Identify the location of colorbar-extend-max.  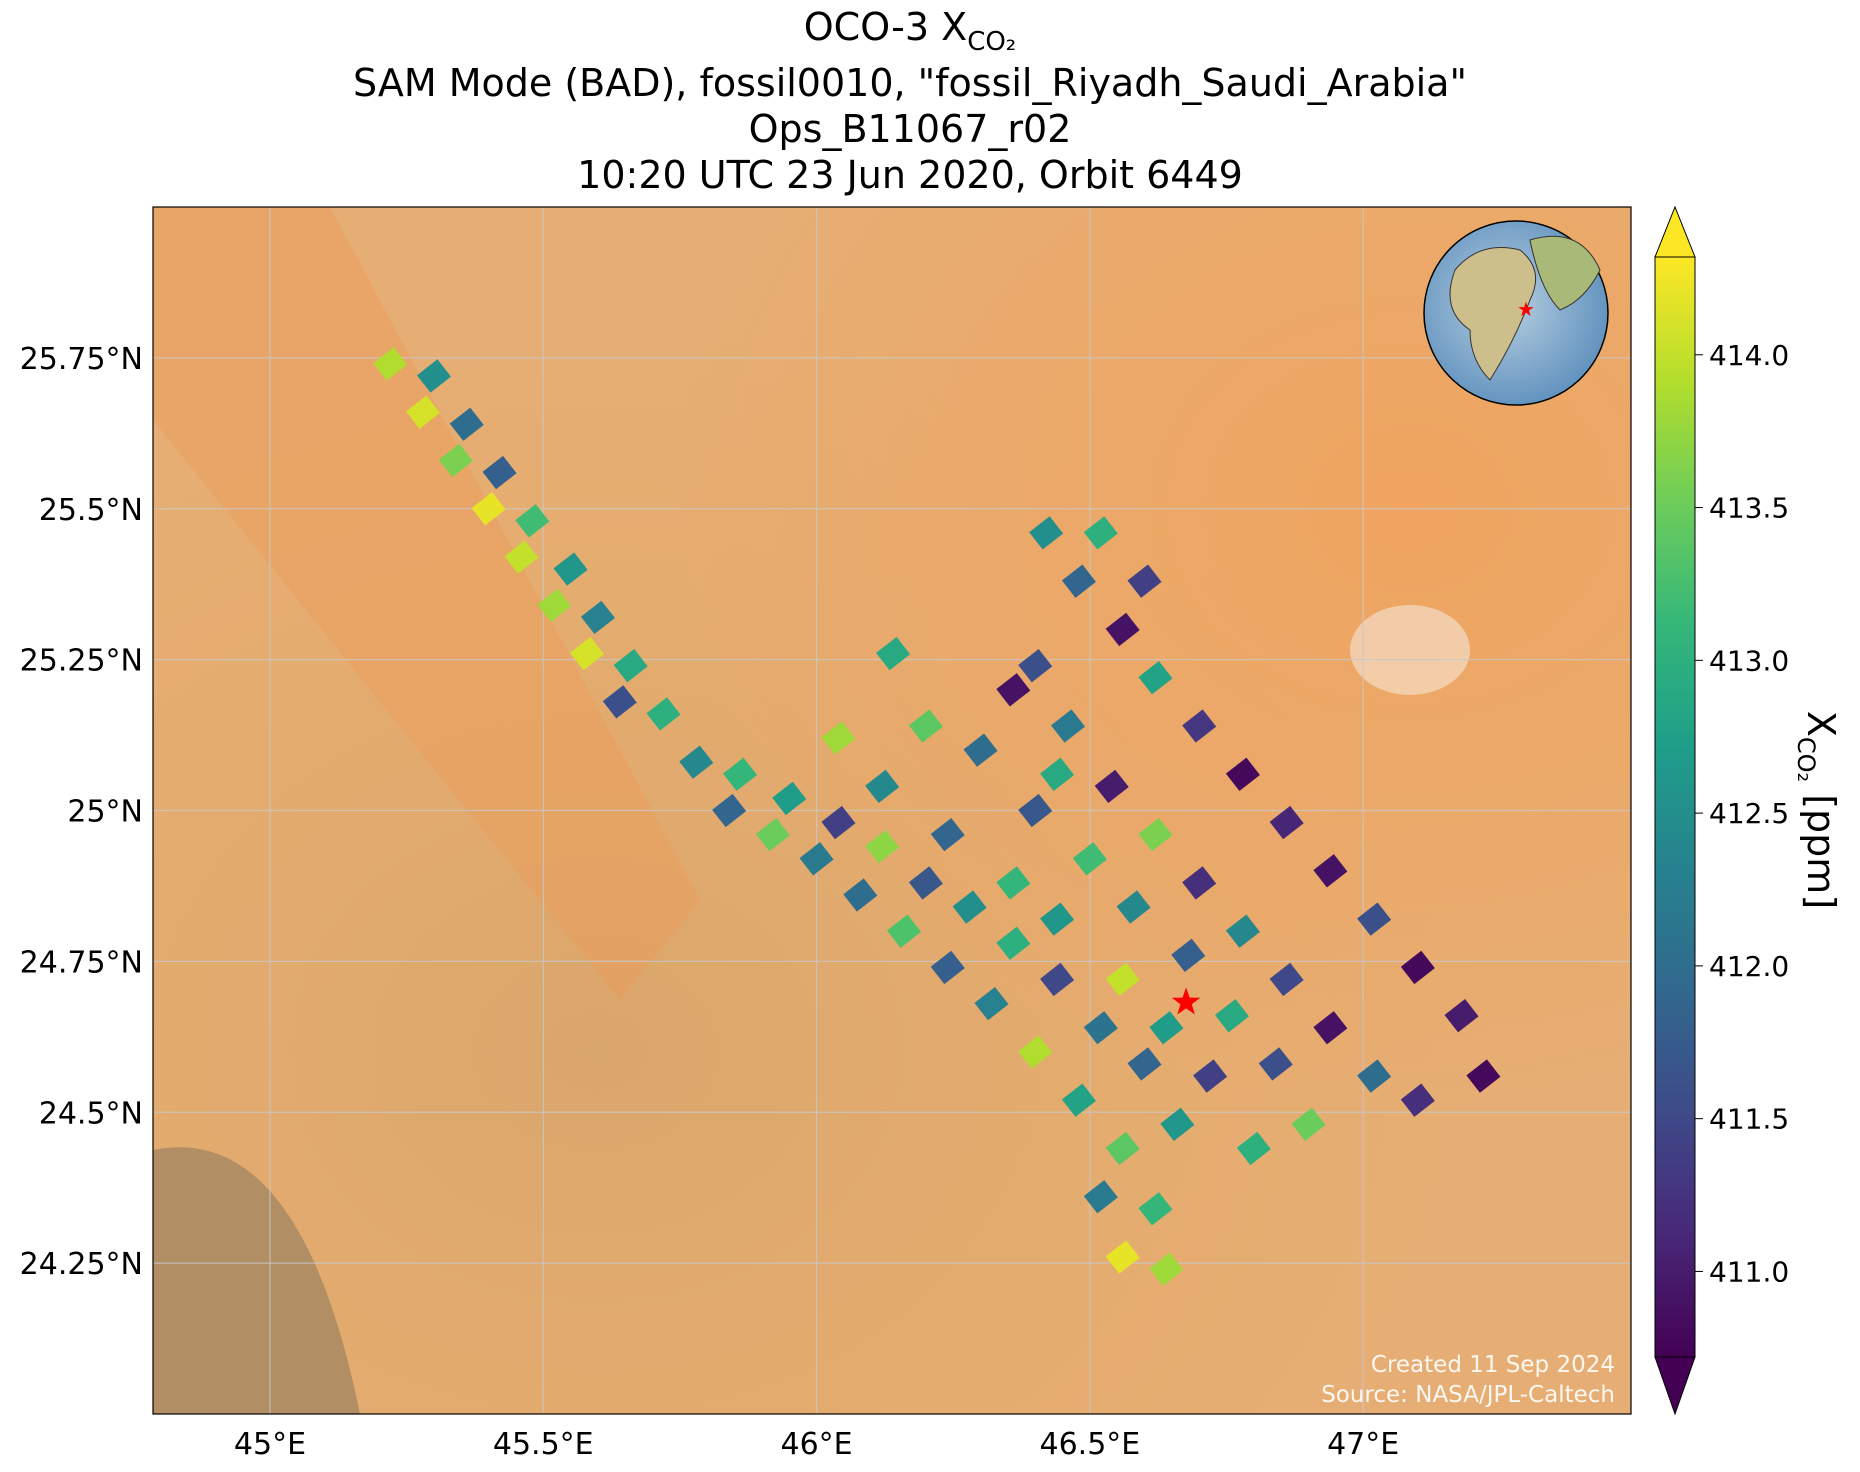
(1675, 231).